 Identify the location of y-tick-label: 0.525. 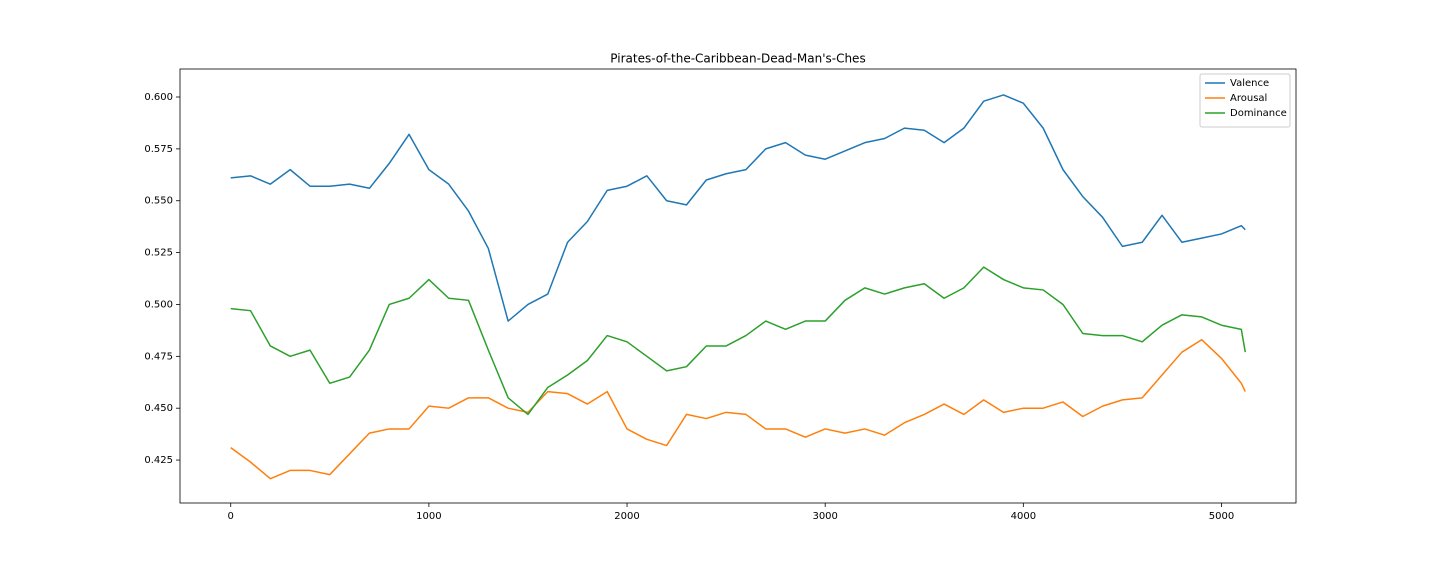
(158, 253).